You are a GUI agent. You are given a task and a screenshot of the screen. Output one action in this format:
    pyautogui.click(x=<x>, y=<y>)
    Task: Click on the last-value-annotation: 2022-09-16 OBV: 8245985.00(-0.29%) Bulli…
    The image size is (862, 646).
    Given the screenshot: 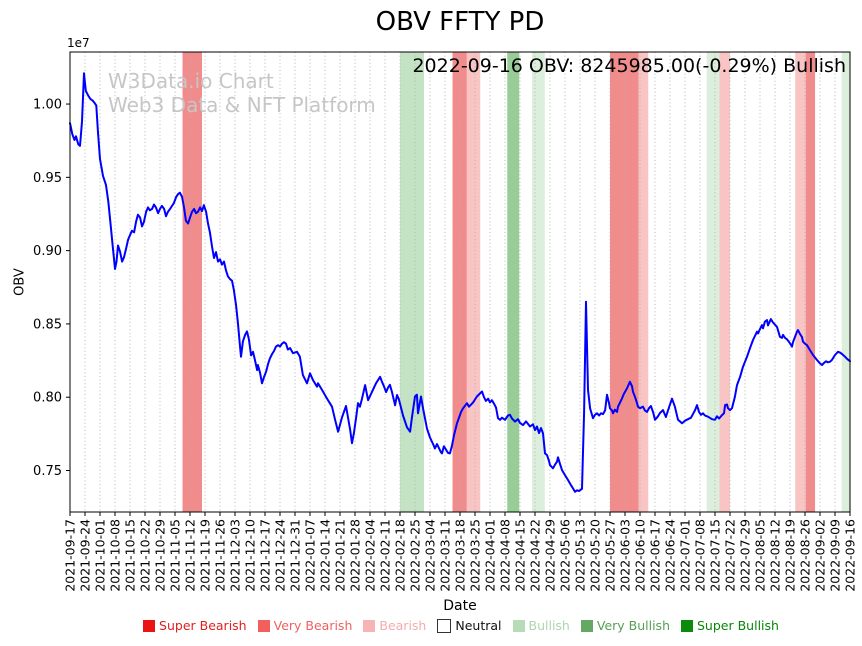 What is the action you would take?
    pyautogui.click(x=629, y=66)
    